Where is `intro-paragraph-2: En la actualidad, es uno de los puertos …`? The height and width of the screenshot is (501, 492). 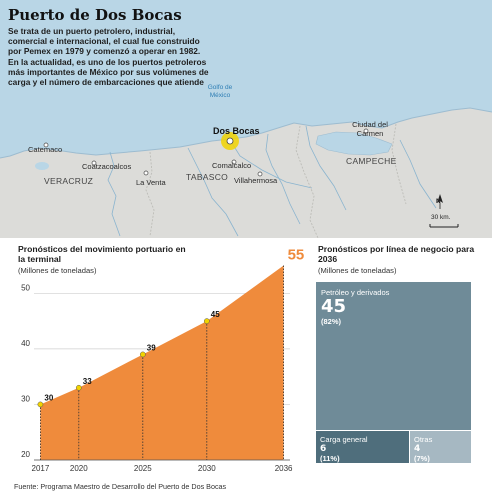 intro-paragraph-2: En la actualidad, es uno de los puertos … is located at coordinates (108, 72).